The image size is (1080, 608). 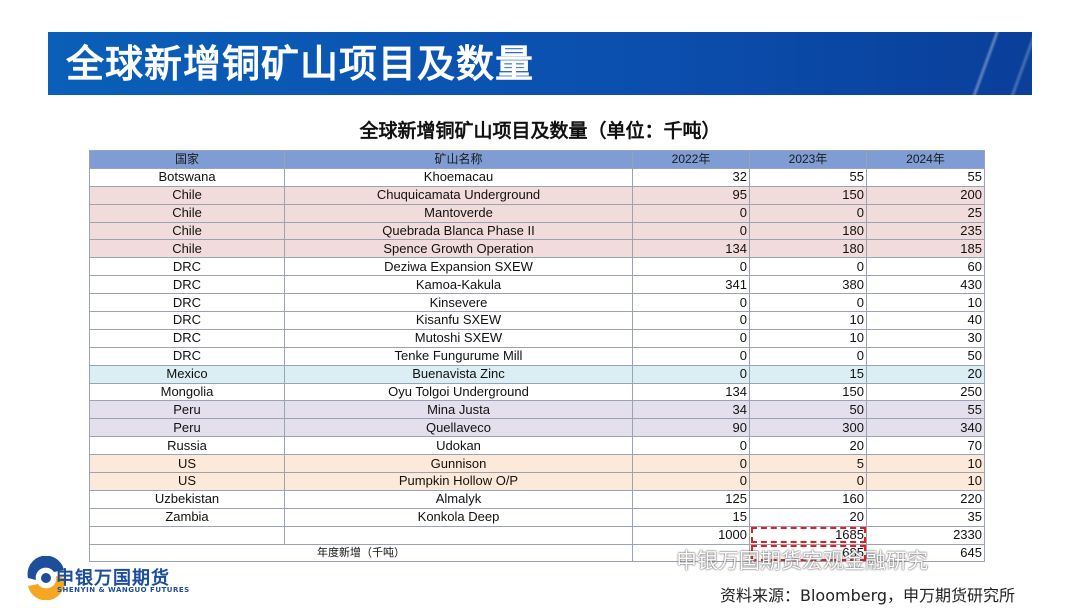 I want to click on header-mine: 矿山名称, so click(x=458, y=159).